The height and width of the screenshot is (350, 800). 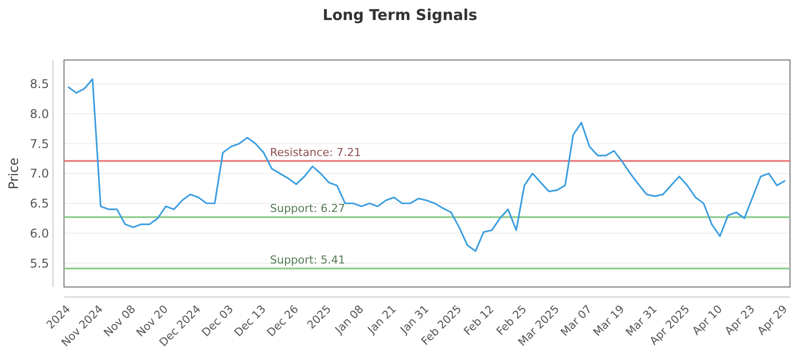 What do you see at coordinates (39, 203) in the screenshot?
I see `y-tick-label: 6.5` at bounding box center [39, 203].